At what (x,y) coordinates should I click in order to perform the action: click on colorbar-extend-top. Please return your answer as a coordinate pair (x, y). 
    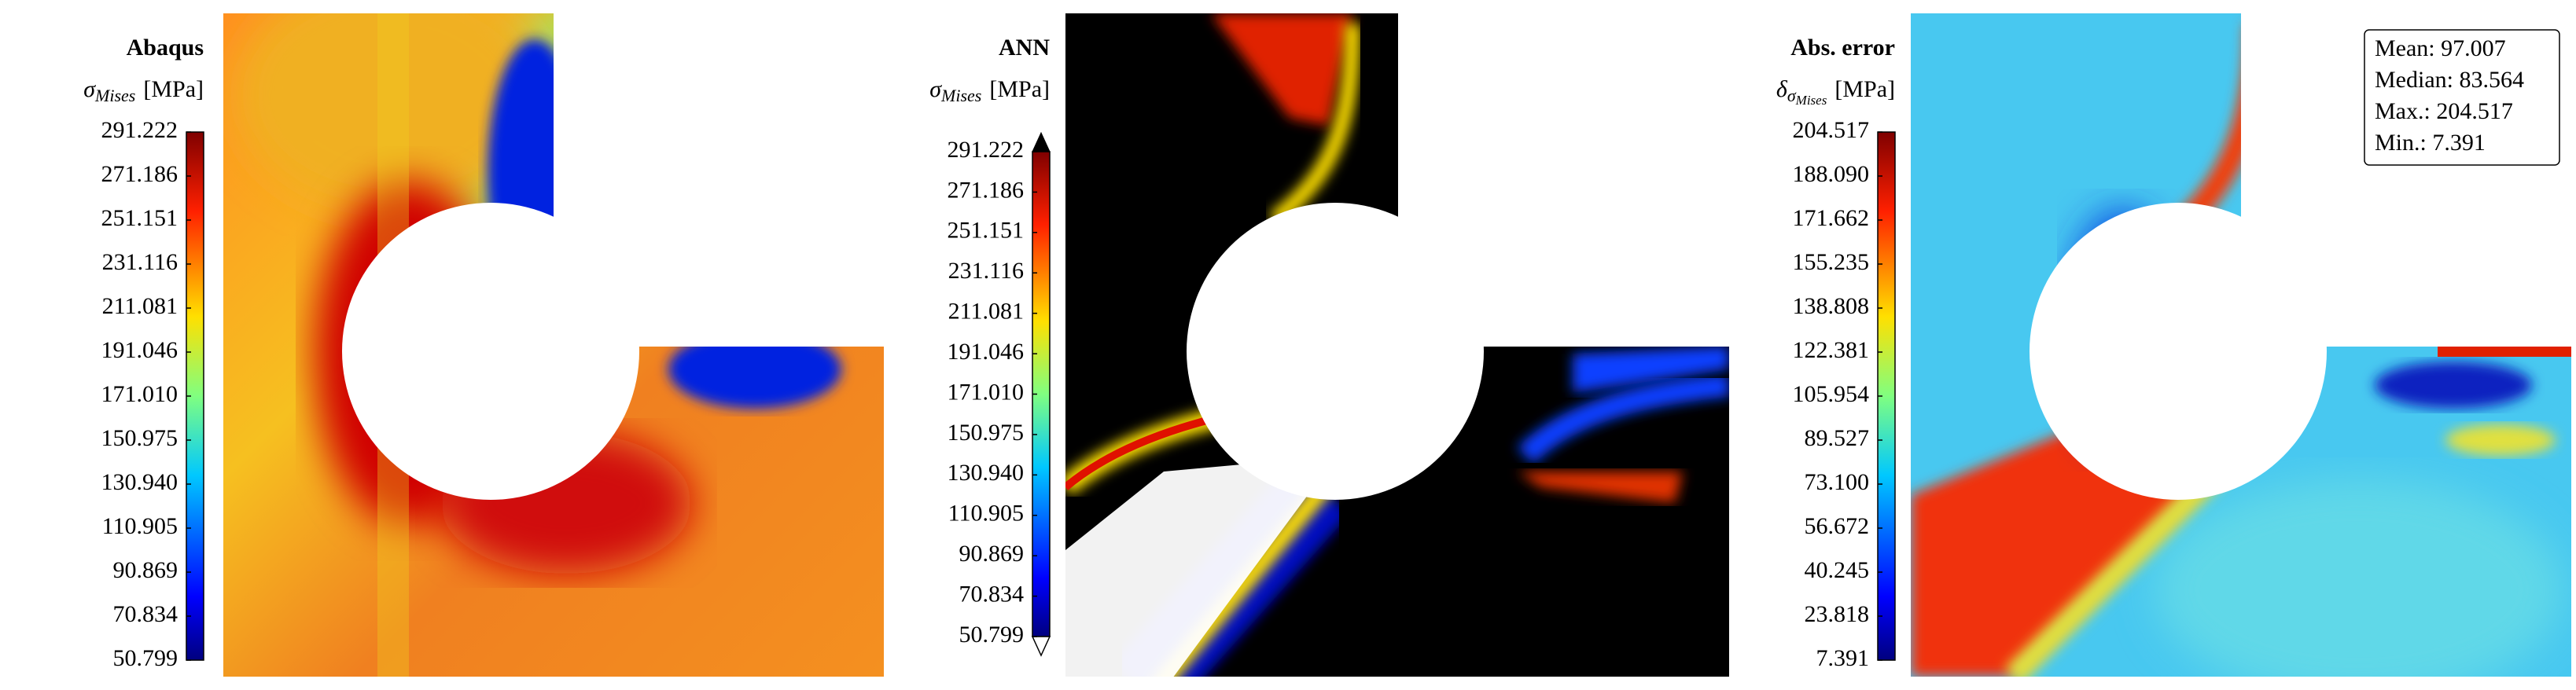
    Looking at the image, I should click on (1041, 141).